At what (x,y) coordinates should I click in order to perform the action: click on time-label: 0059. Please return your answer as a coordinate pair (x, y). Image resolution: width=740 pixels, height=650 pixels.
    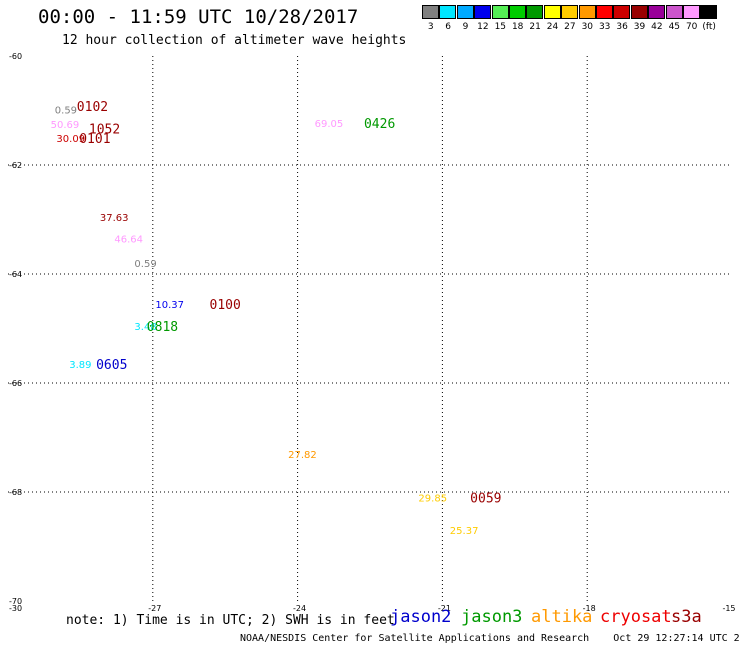
    Looking at the image, I should click on (485, 498).